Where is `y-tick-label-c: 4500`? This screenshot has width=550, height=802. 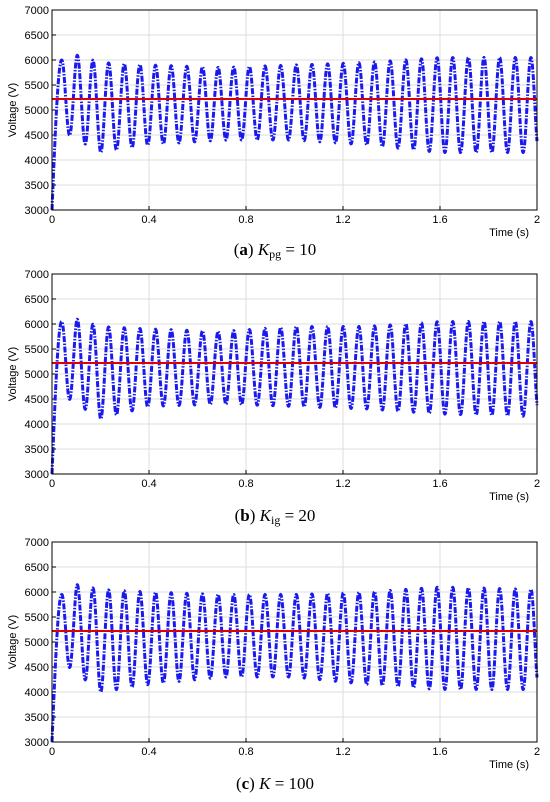
y-tick-label-c: 4500 is located at coordinates (37, 668).